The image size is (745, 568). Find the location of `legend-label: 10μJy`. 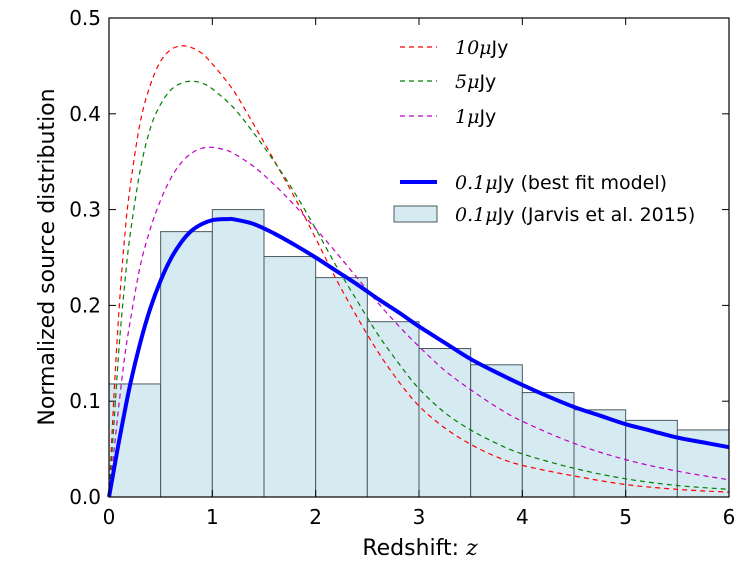

legend-label: 10μJy is located at coordinates (481, 48).